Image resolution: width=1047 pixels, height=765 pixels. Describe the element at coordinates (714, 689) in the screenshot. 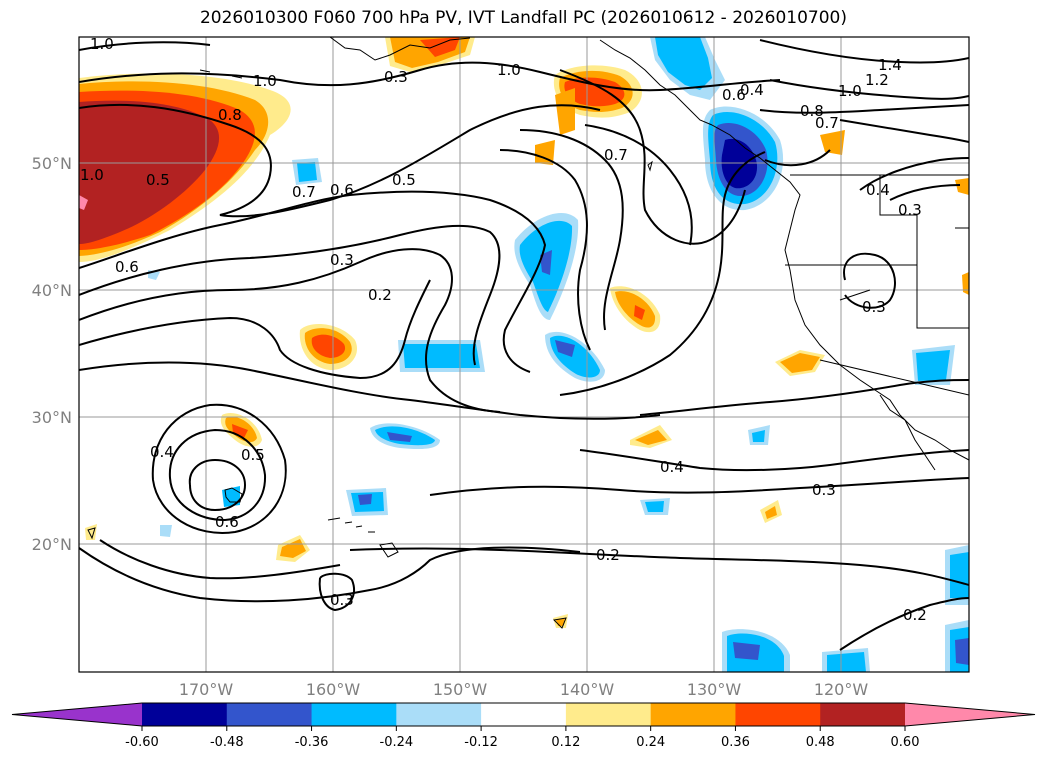

I see `lon-label: 130°W` at that location.